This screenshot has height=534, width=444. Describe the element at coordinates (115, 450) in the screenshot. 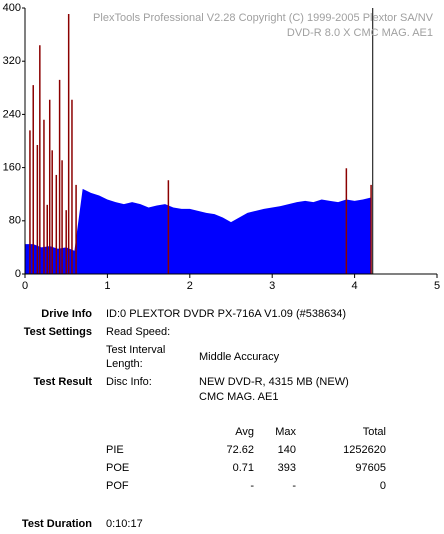

I see `row-label: PIE` at that location.